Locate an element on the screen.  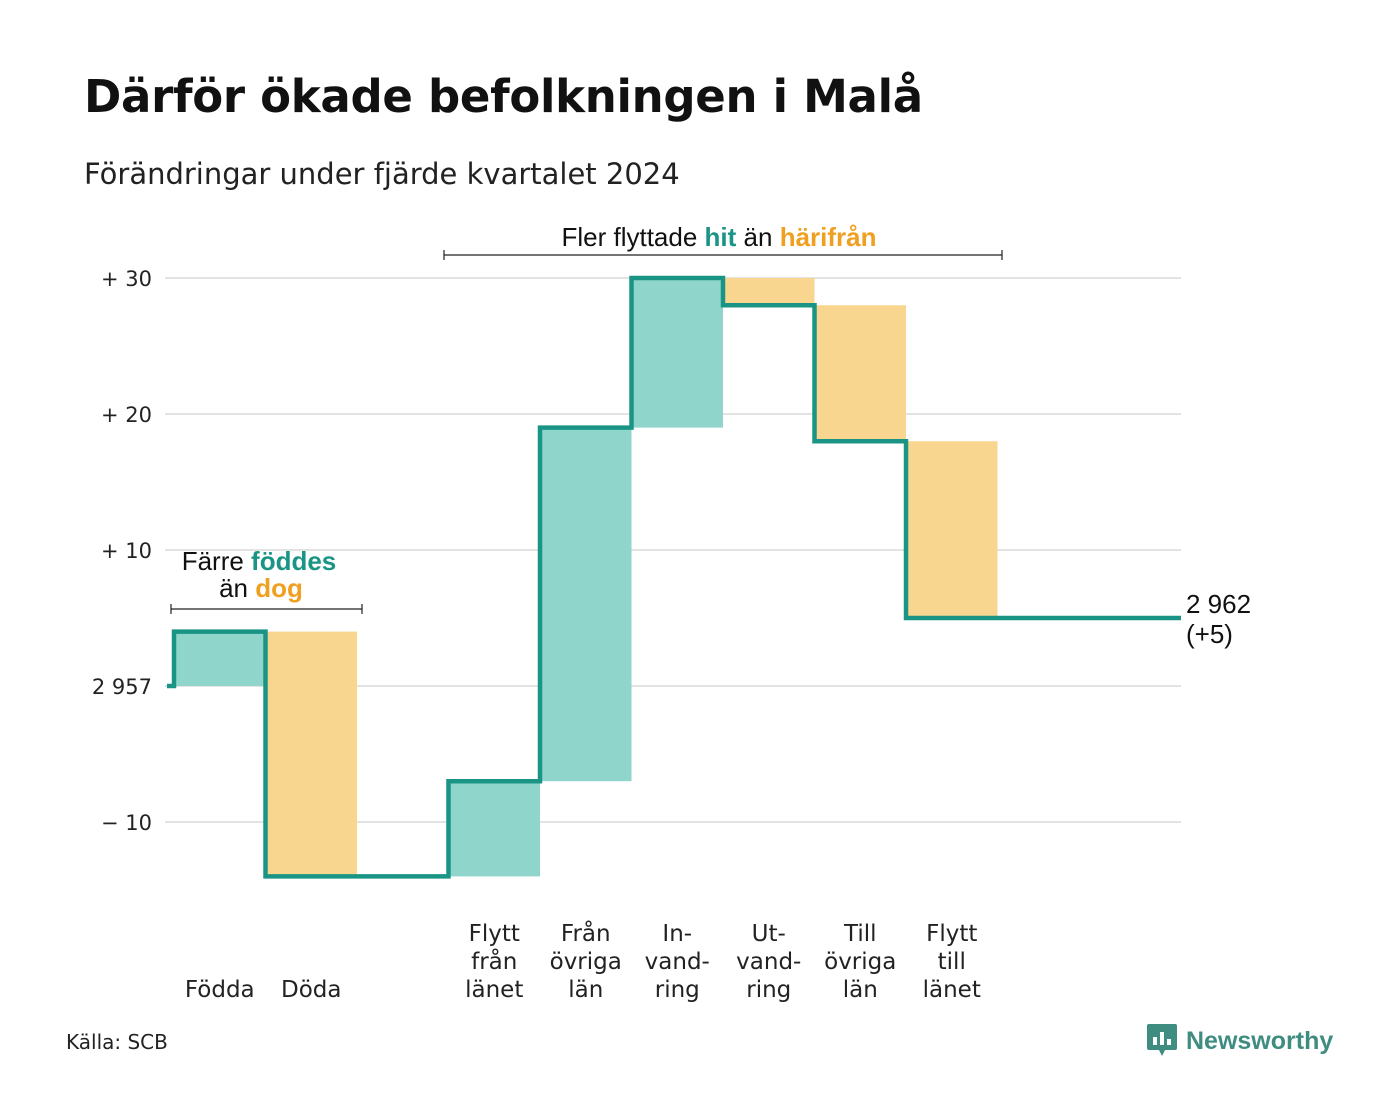
y-tick-label: + 30 is located at coordinates (126, 279).